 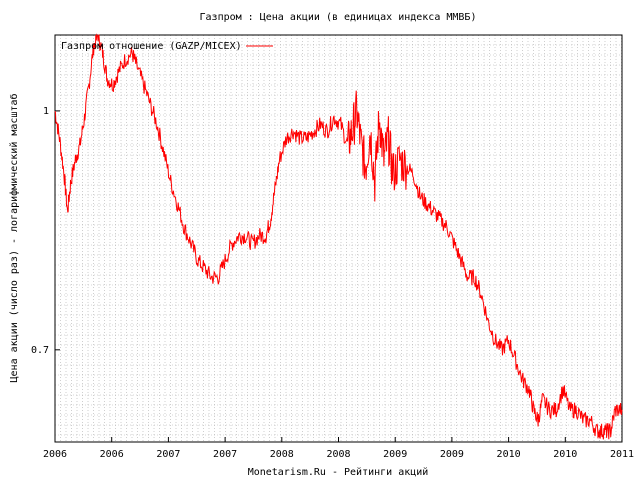 I want to click on y-tick-label: 1, so click(x=46, y=111).